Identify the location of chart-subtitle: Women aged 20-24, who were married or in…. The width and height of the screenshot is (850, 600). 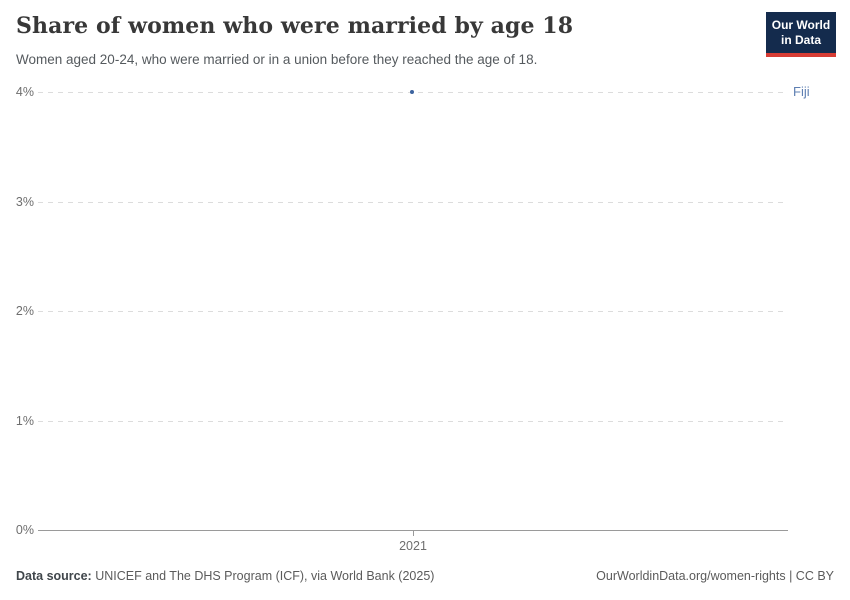
(277, 59).